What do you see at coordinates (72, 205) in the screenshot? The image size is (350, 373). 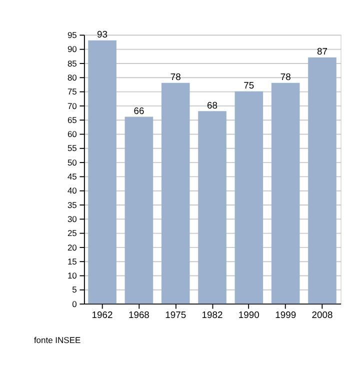 I see `y-tick-label: 35` at bounding box center [72, 205].